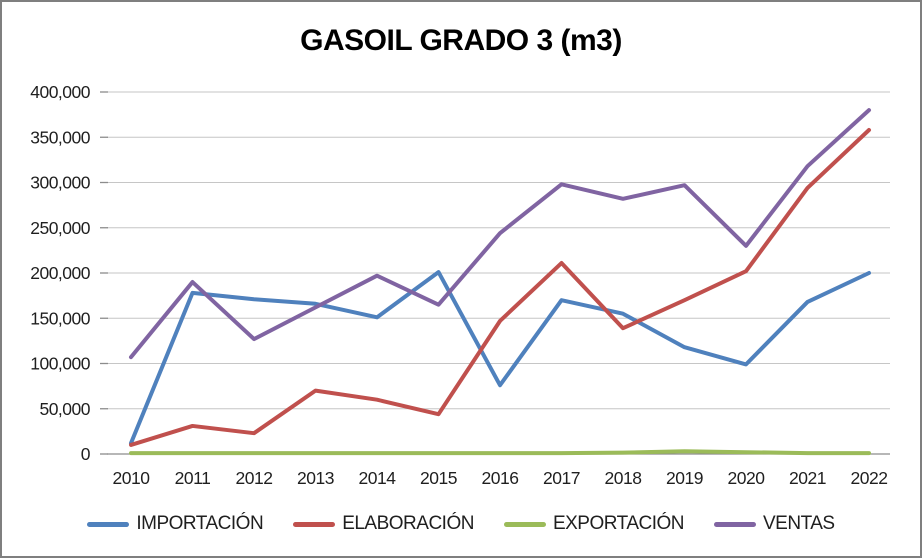  I want to click on x-axis-label: 2012, so click(254, 478).